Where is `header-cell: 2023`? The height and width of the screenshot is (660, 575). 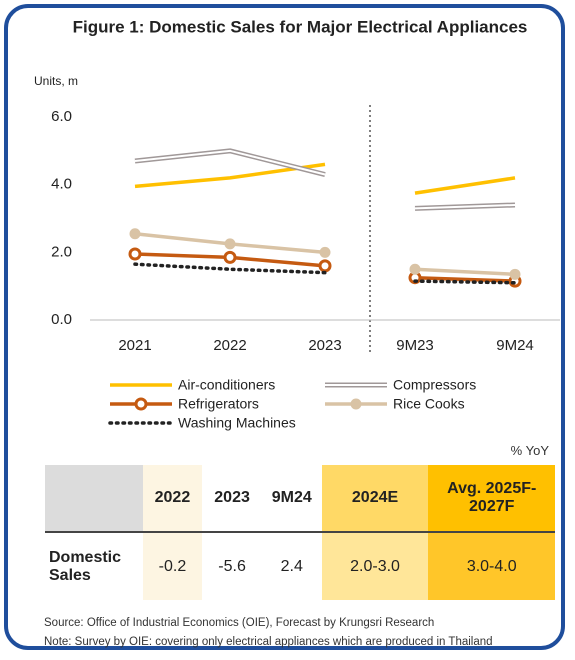
header-cell: 2023 is located at coordinates (232, 499).